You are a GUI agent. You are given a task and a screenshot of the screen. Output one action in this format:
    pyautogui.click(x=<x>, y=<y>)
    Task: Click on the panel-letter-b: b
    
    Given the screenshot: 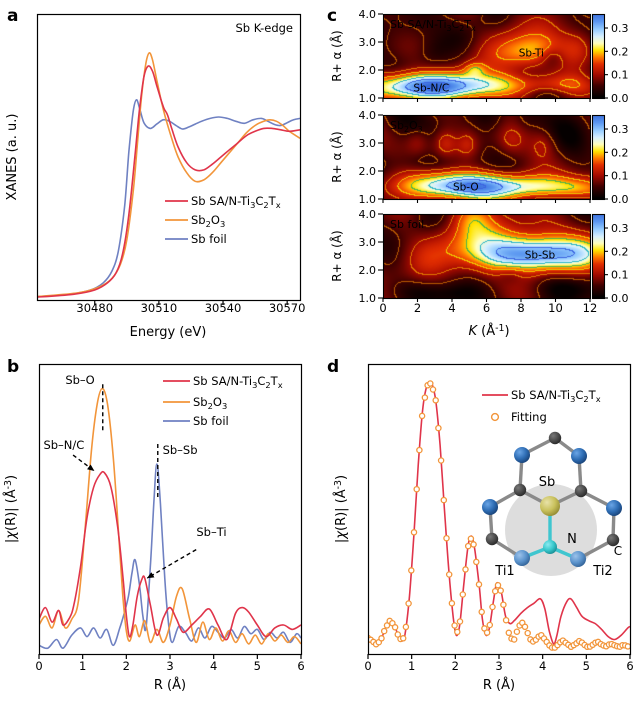 What is the action you would take?
    pyautogui.click(x=13, y=367)
    